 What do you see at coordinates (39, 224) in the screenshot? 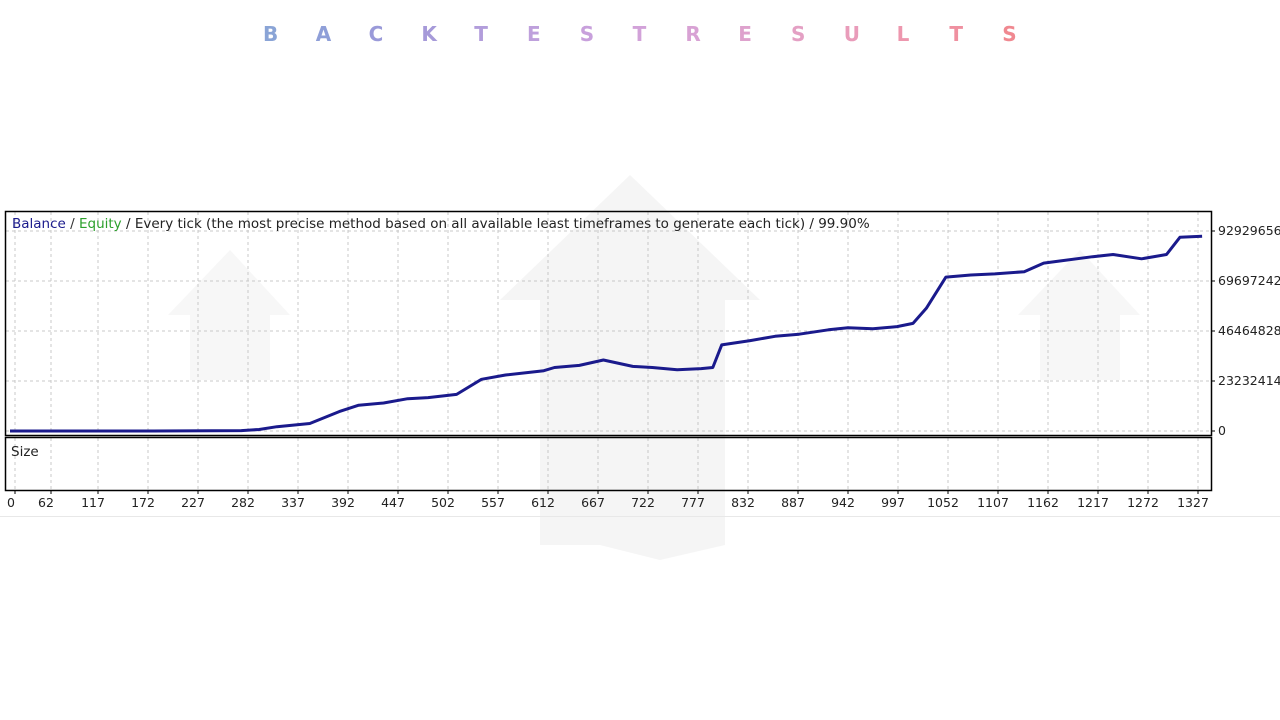
I see `legend-balance: Balance` at bounding box center [39, 224].